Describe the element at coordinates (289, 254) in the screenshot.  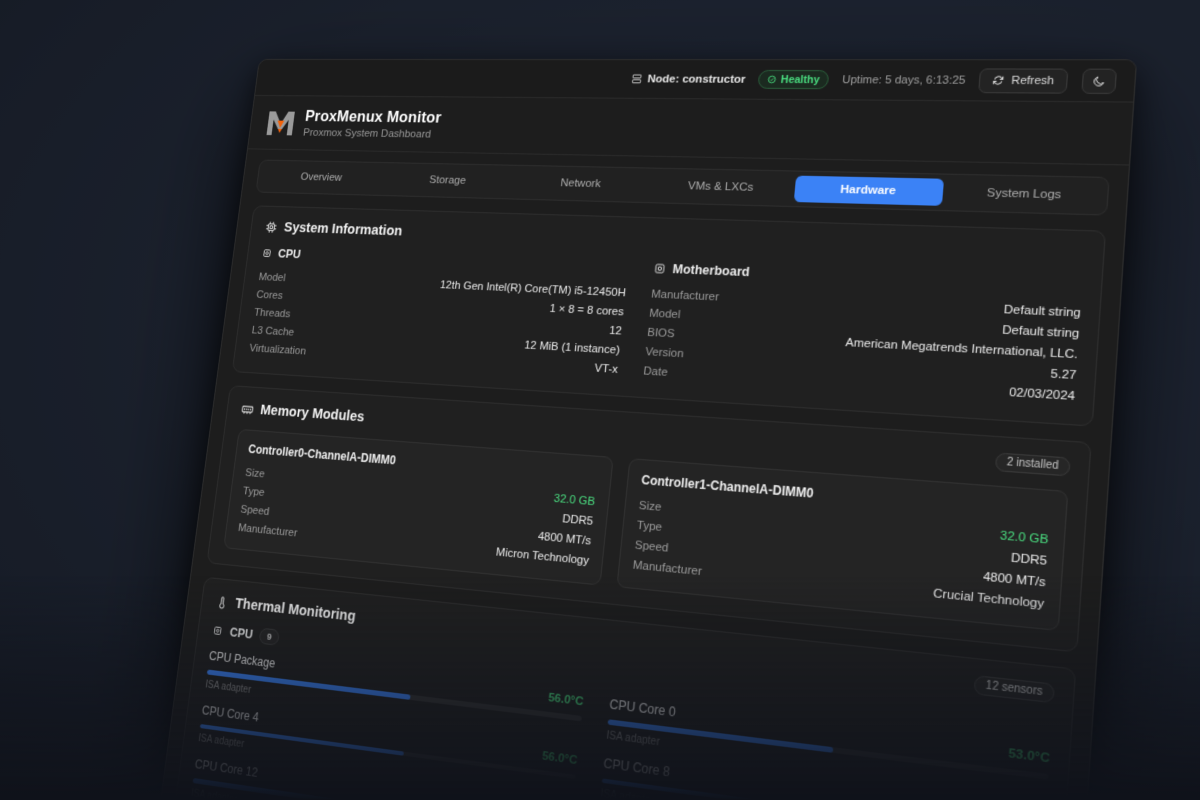
I see `cpu-section-title: CPU` at that location.